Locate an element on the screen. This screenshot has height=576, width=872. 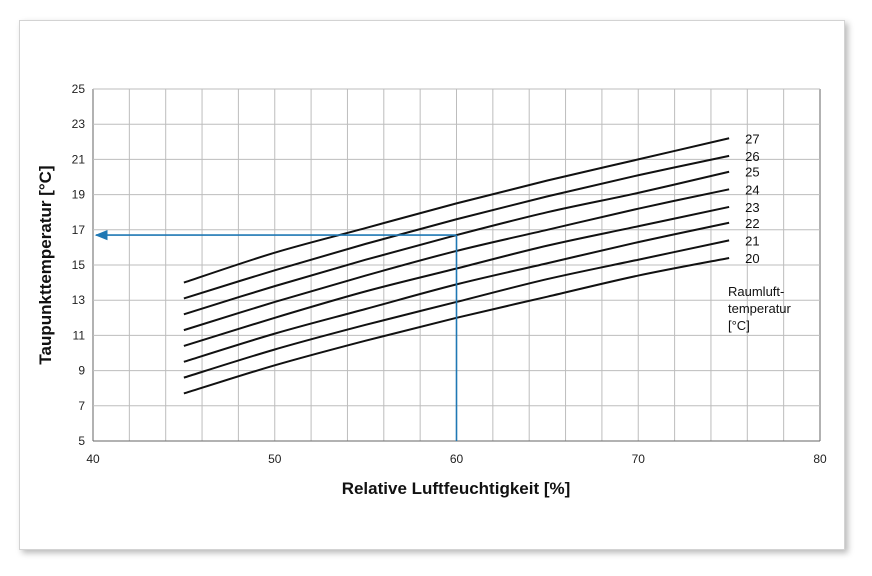
x-tick-label: 40 is located at coordinates (93, 459).